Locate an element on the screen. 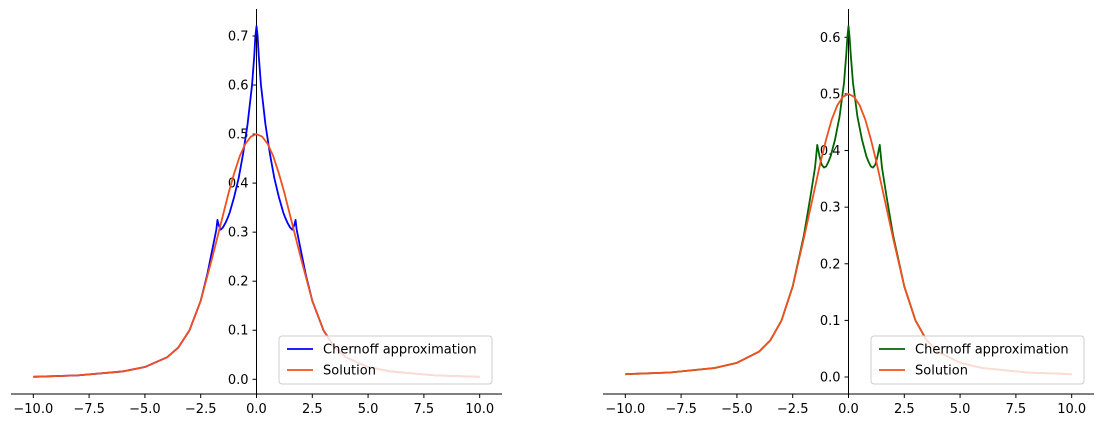 Image resolution: width=1104 pixels, height=428 pixels. y-tick-label: 0.7 is located at coordinates (238, 36).